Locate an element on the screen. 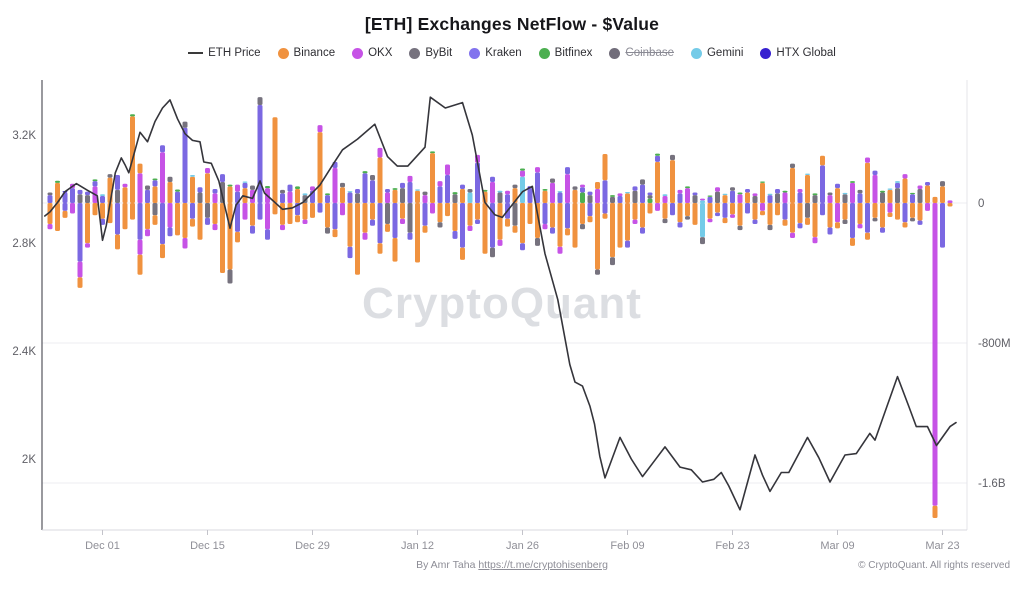 The width and height of the screenshot is (1024, 590). legend-item-kraken: Kraken is located at coordinates (495, 53).